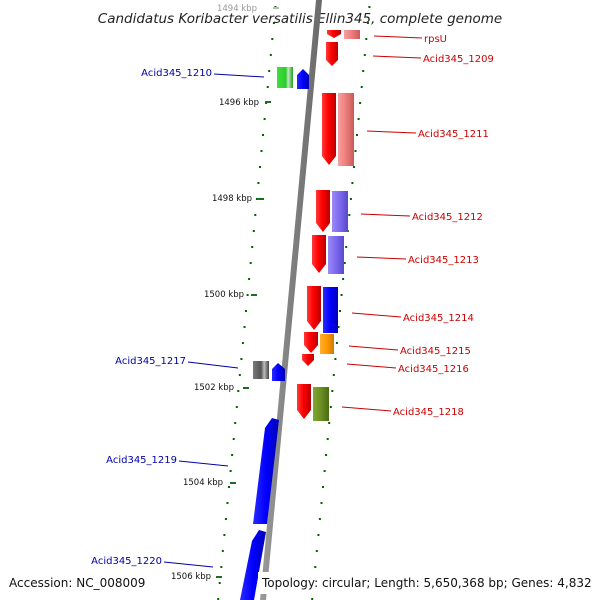 The height and width of the screenshot is (600, 600). What do you see at coordinates (203, 483) in the screenshot?
I see `tick-label-1504: 1504 kbp` at bounding box center [203, 483].